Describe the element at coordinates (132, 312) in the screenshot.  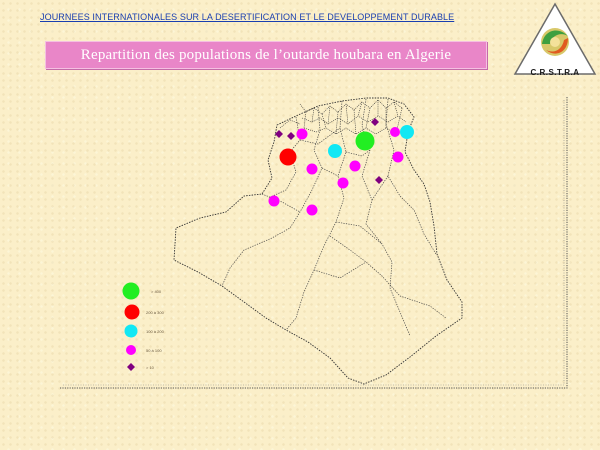
I see `legend-symbol-red` at that location.